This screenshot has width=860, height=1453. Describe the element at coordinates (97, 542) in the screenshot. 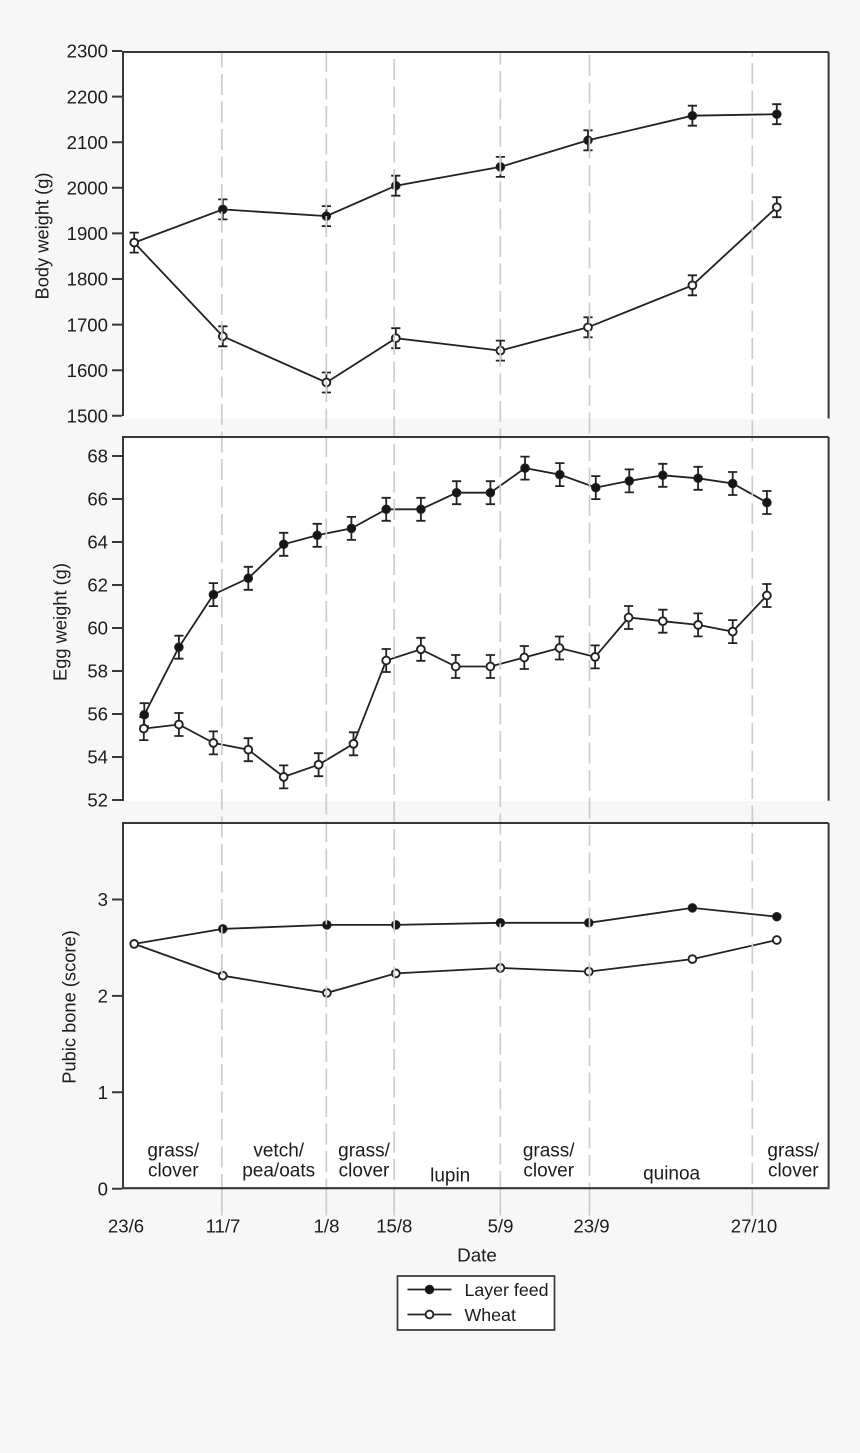

I see `svg-text: 64` at that location.